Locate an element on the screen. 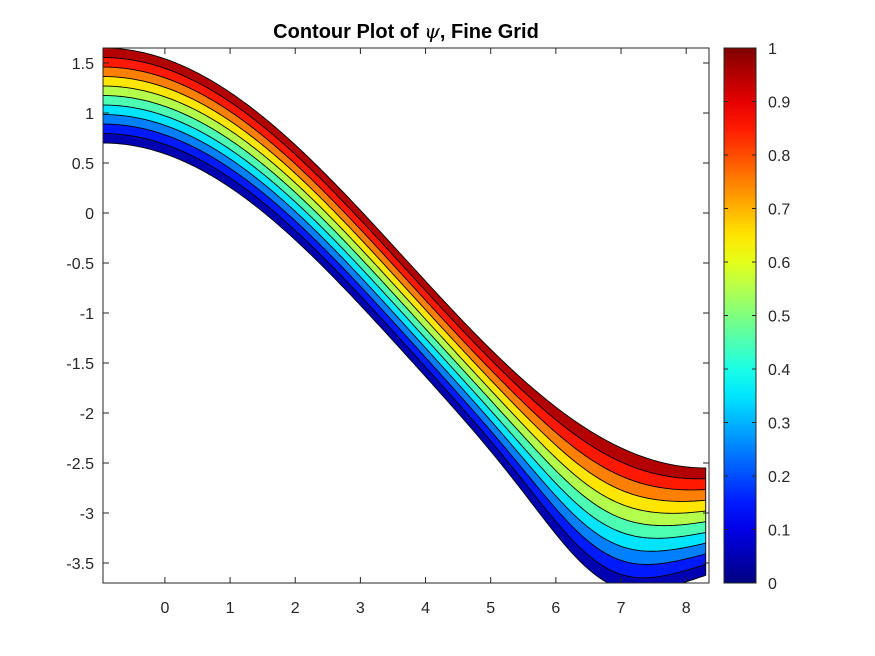  colorbar-tick-label: 0.7 is located at coordinates (779, 210).